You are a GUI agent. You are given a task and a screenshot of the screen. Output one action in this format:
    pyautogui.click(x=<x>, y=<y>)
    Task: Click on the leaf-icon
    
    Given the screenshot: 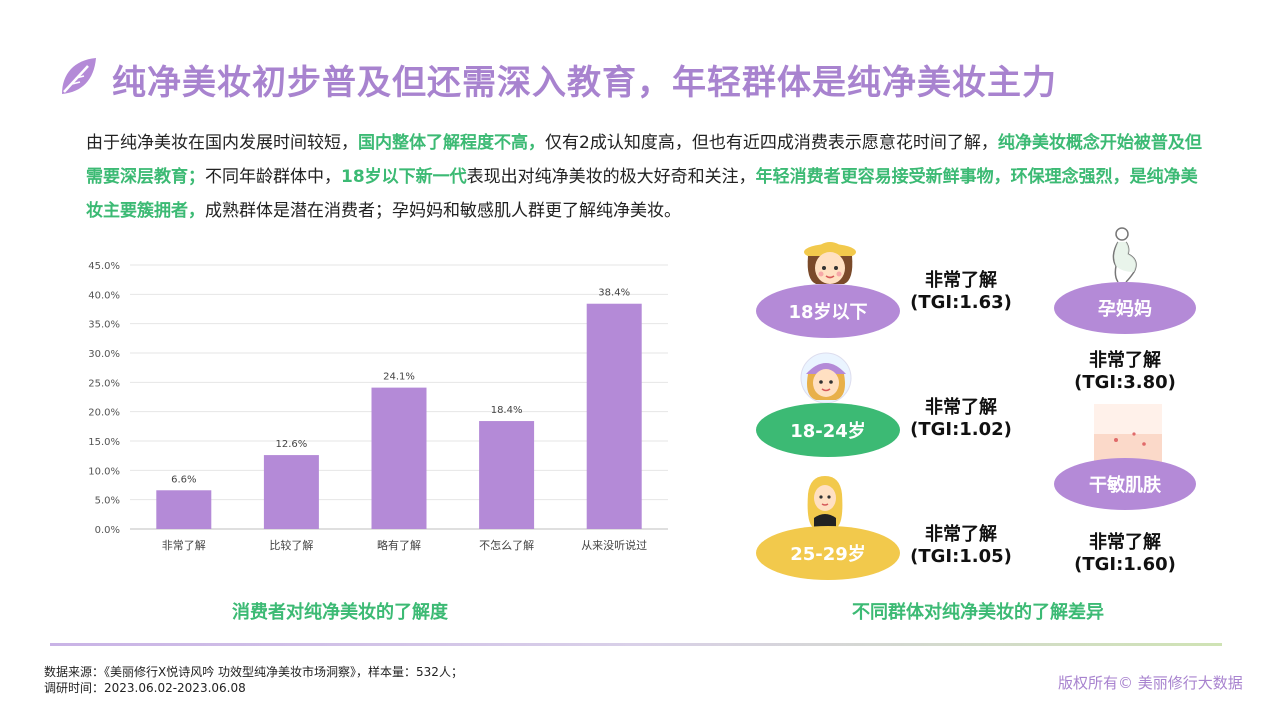 What is the action you would take?
    pyautogui.click(x=79, y=76)
    